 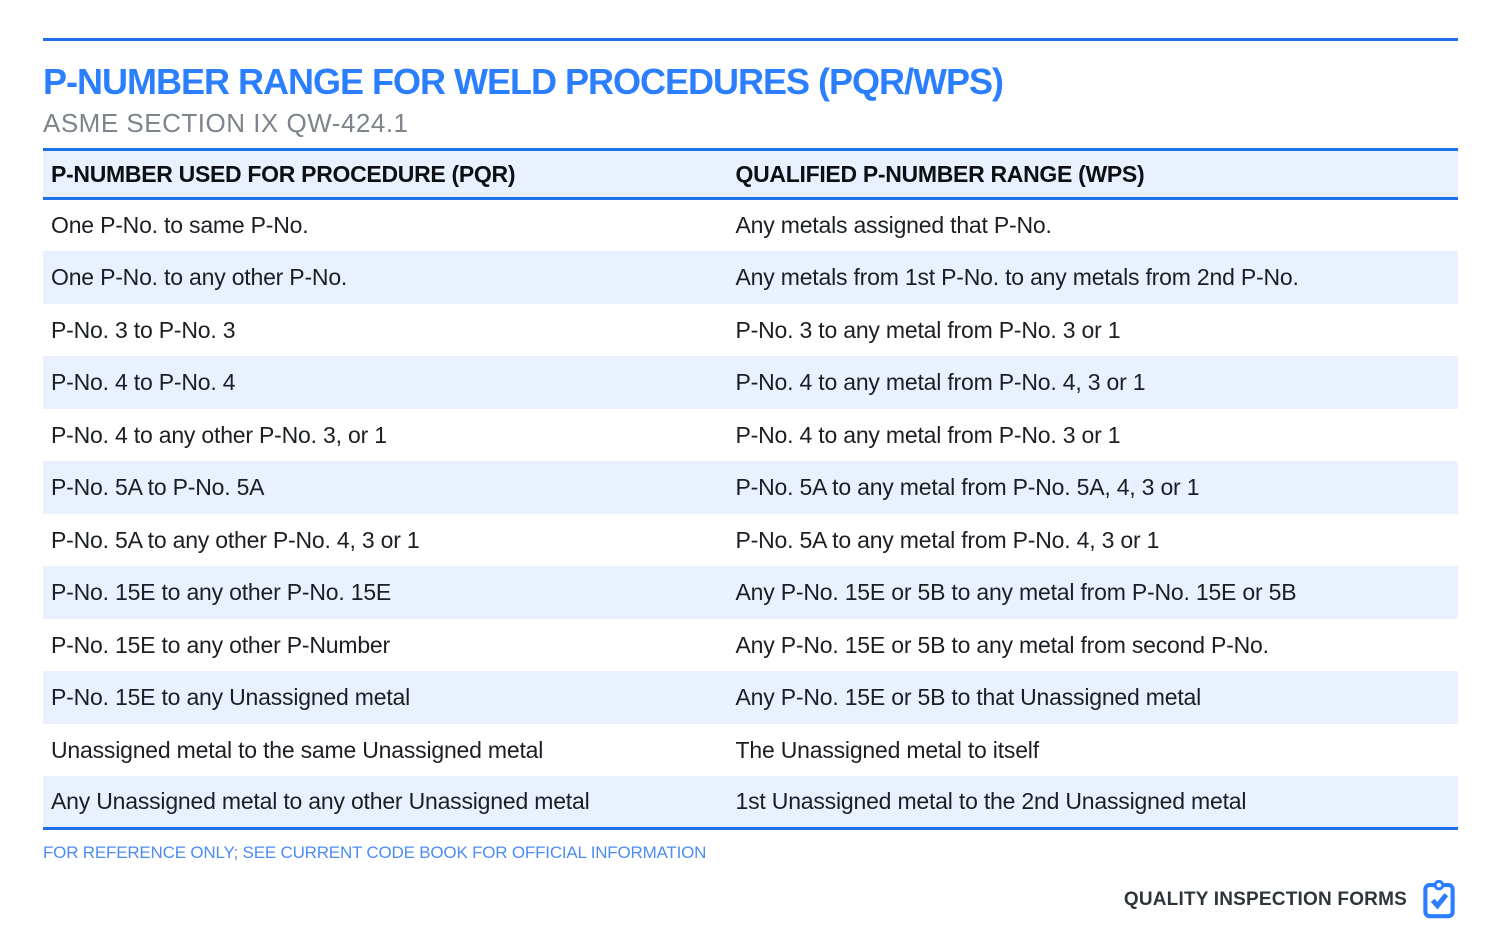 What do you see at coordinates (928, 329) in the screenshot?
I see `cell-wps: P-No. 3 to any metal from P-No. 3 or 1` at bounding box center [928, 329].